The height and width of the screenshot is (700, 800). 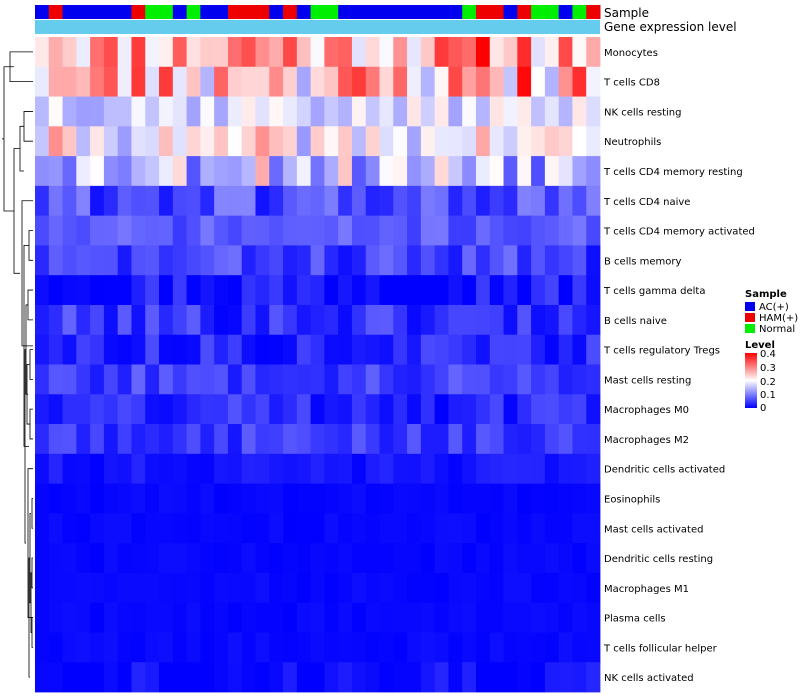 I want to click on row-label: T cells regulatory Tregs, so click(x=661, y=351).